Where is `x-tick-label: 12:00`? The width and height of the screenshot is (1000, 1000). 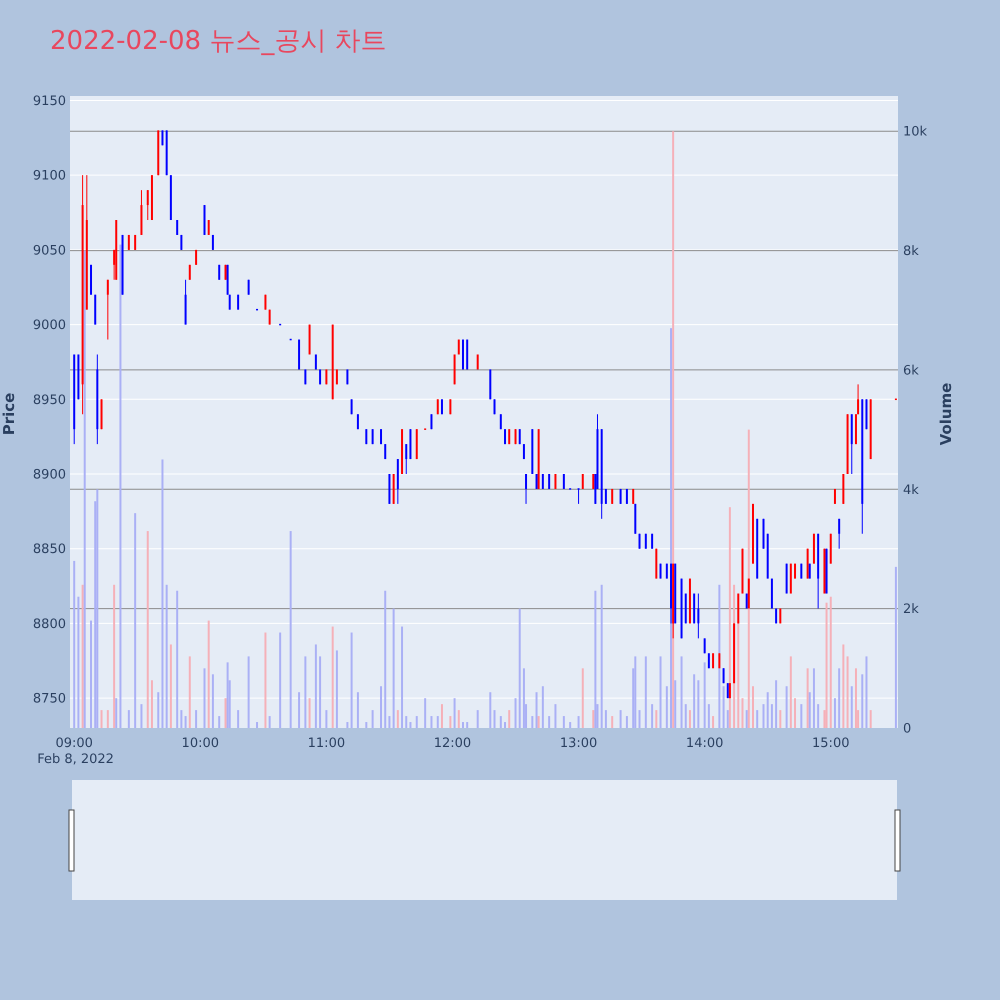 x-tick-label: 12:00 is located at coordinates (453, 743).